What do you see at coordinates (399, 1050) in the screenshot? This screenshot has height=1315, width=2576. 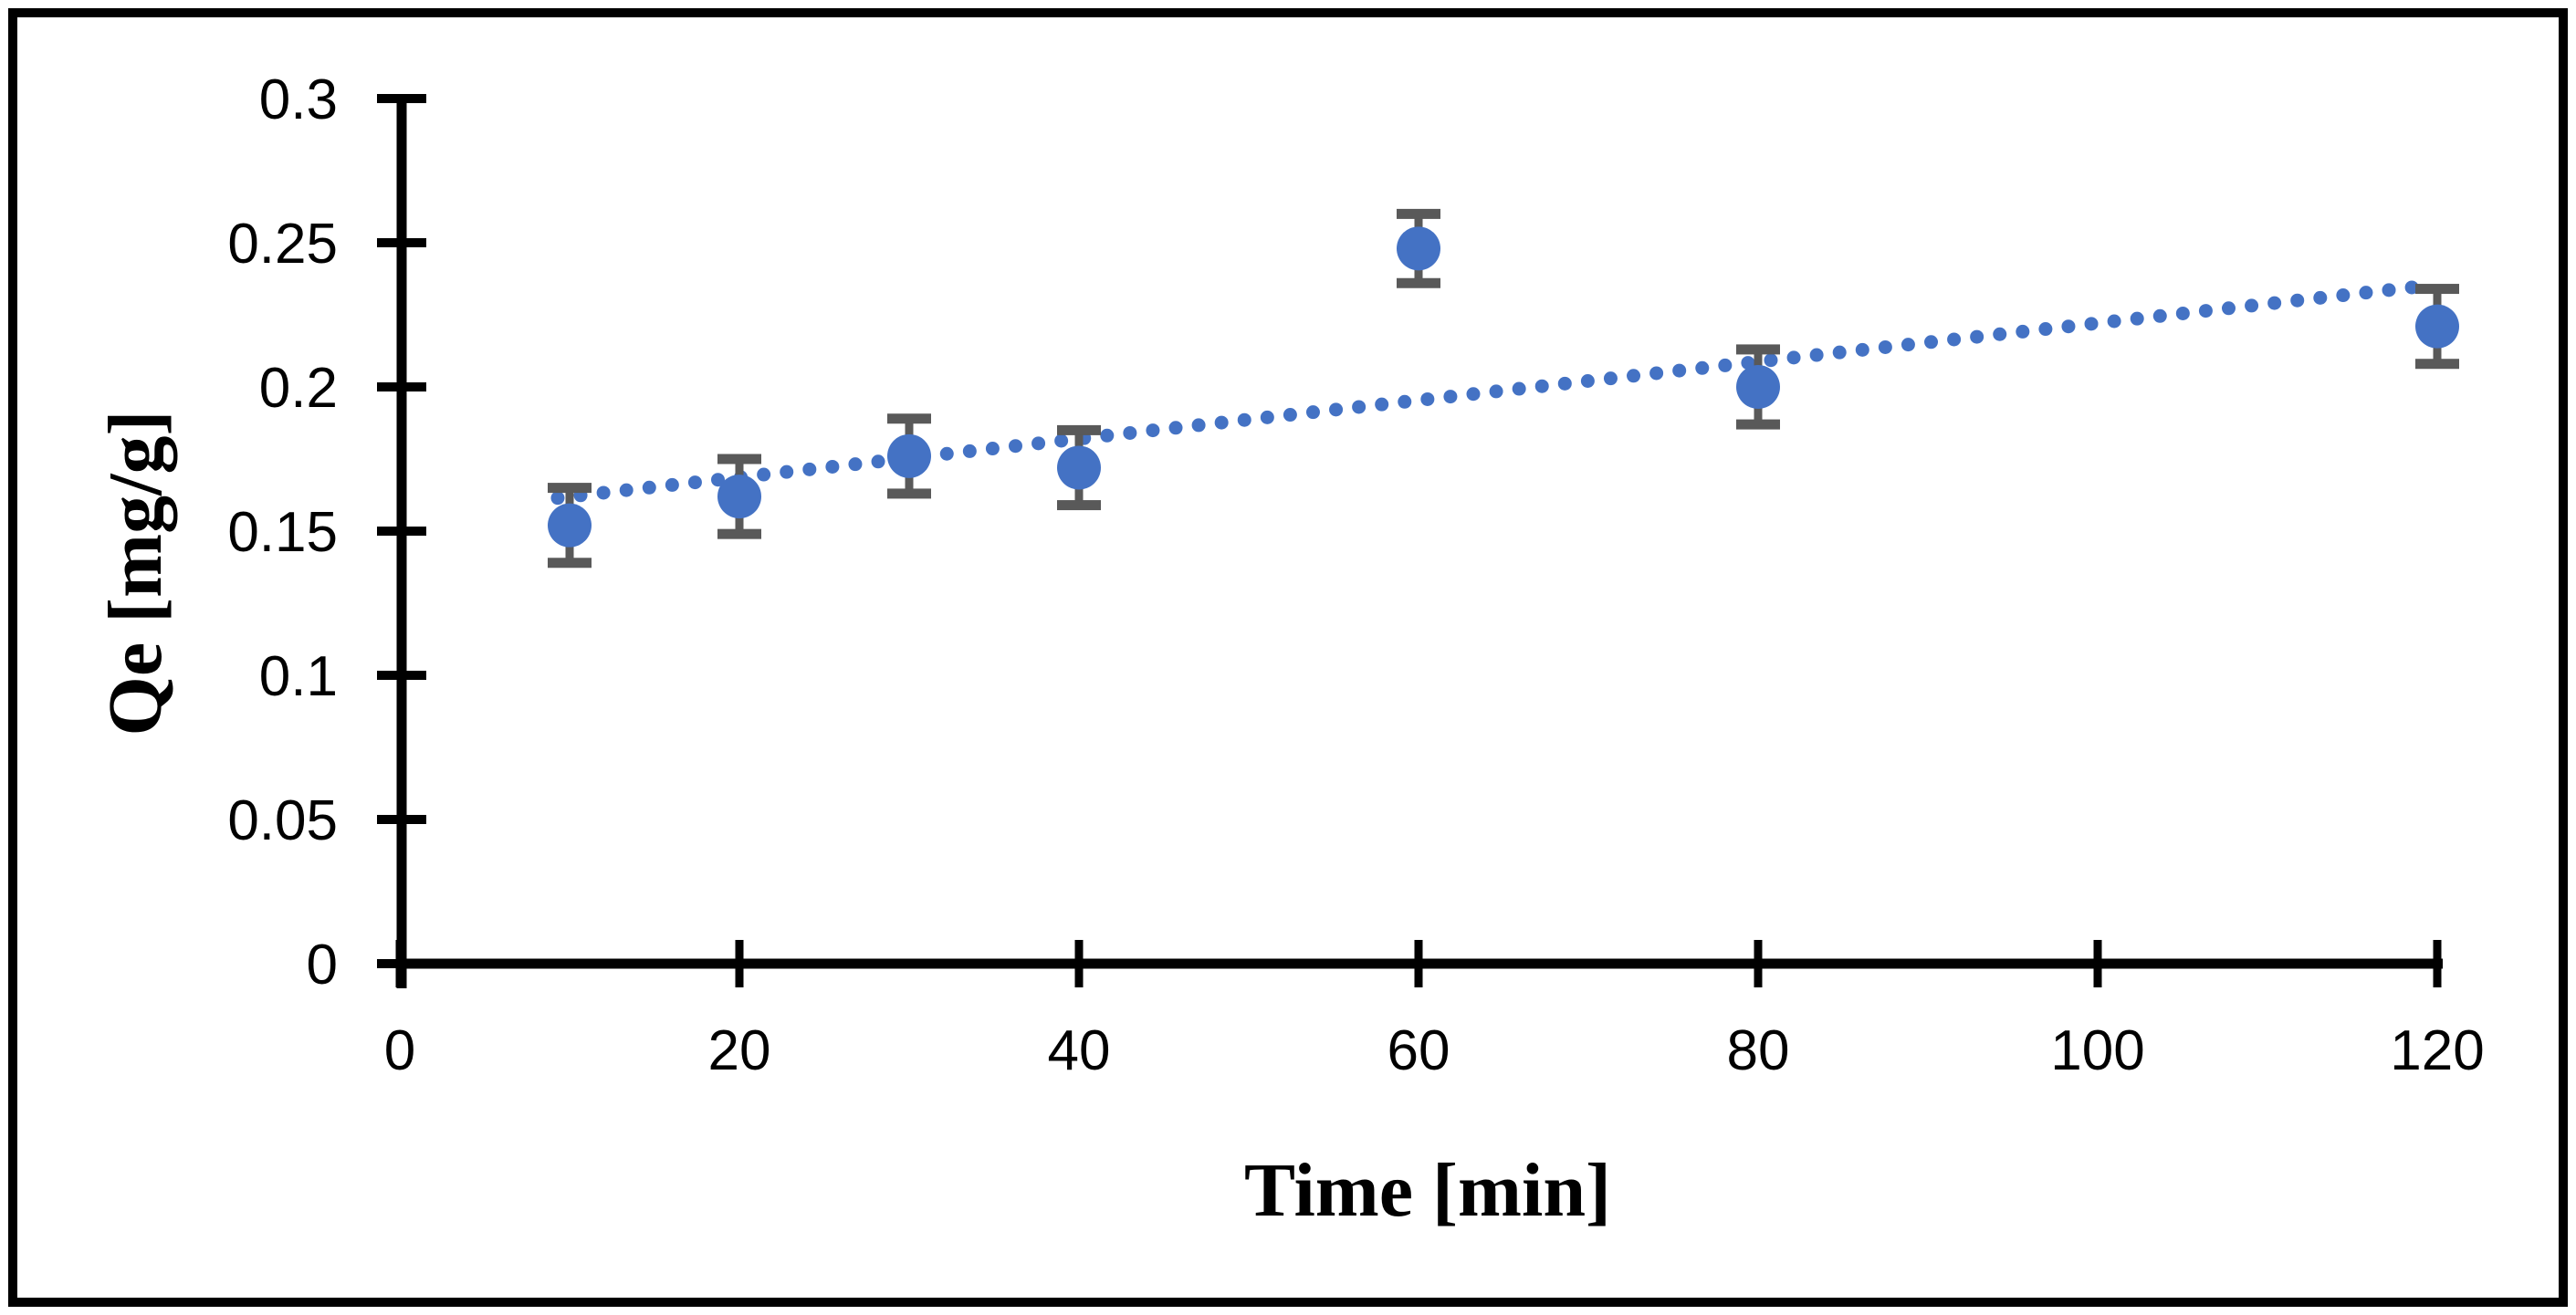 I see `x-tick-label: 0` at bounding box center [399, 1050].